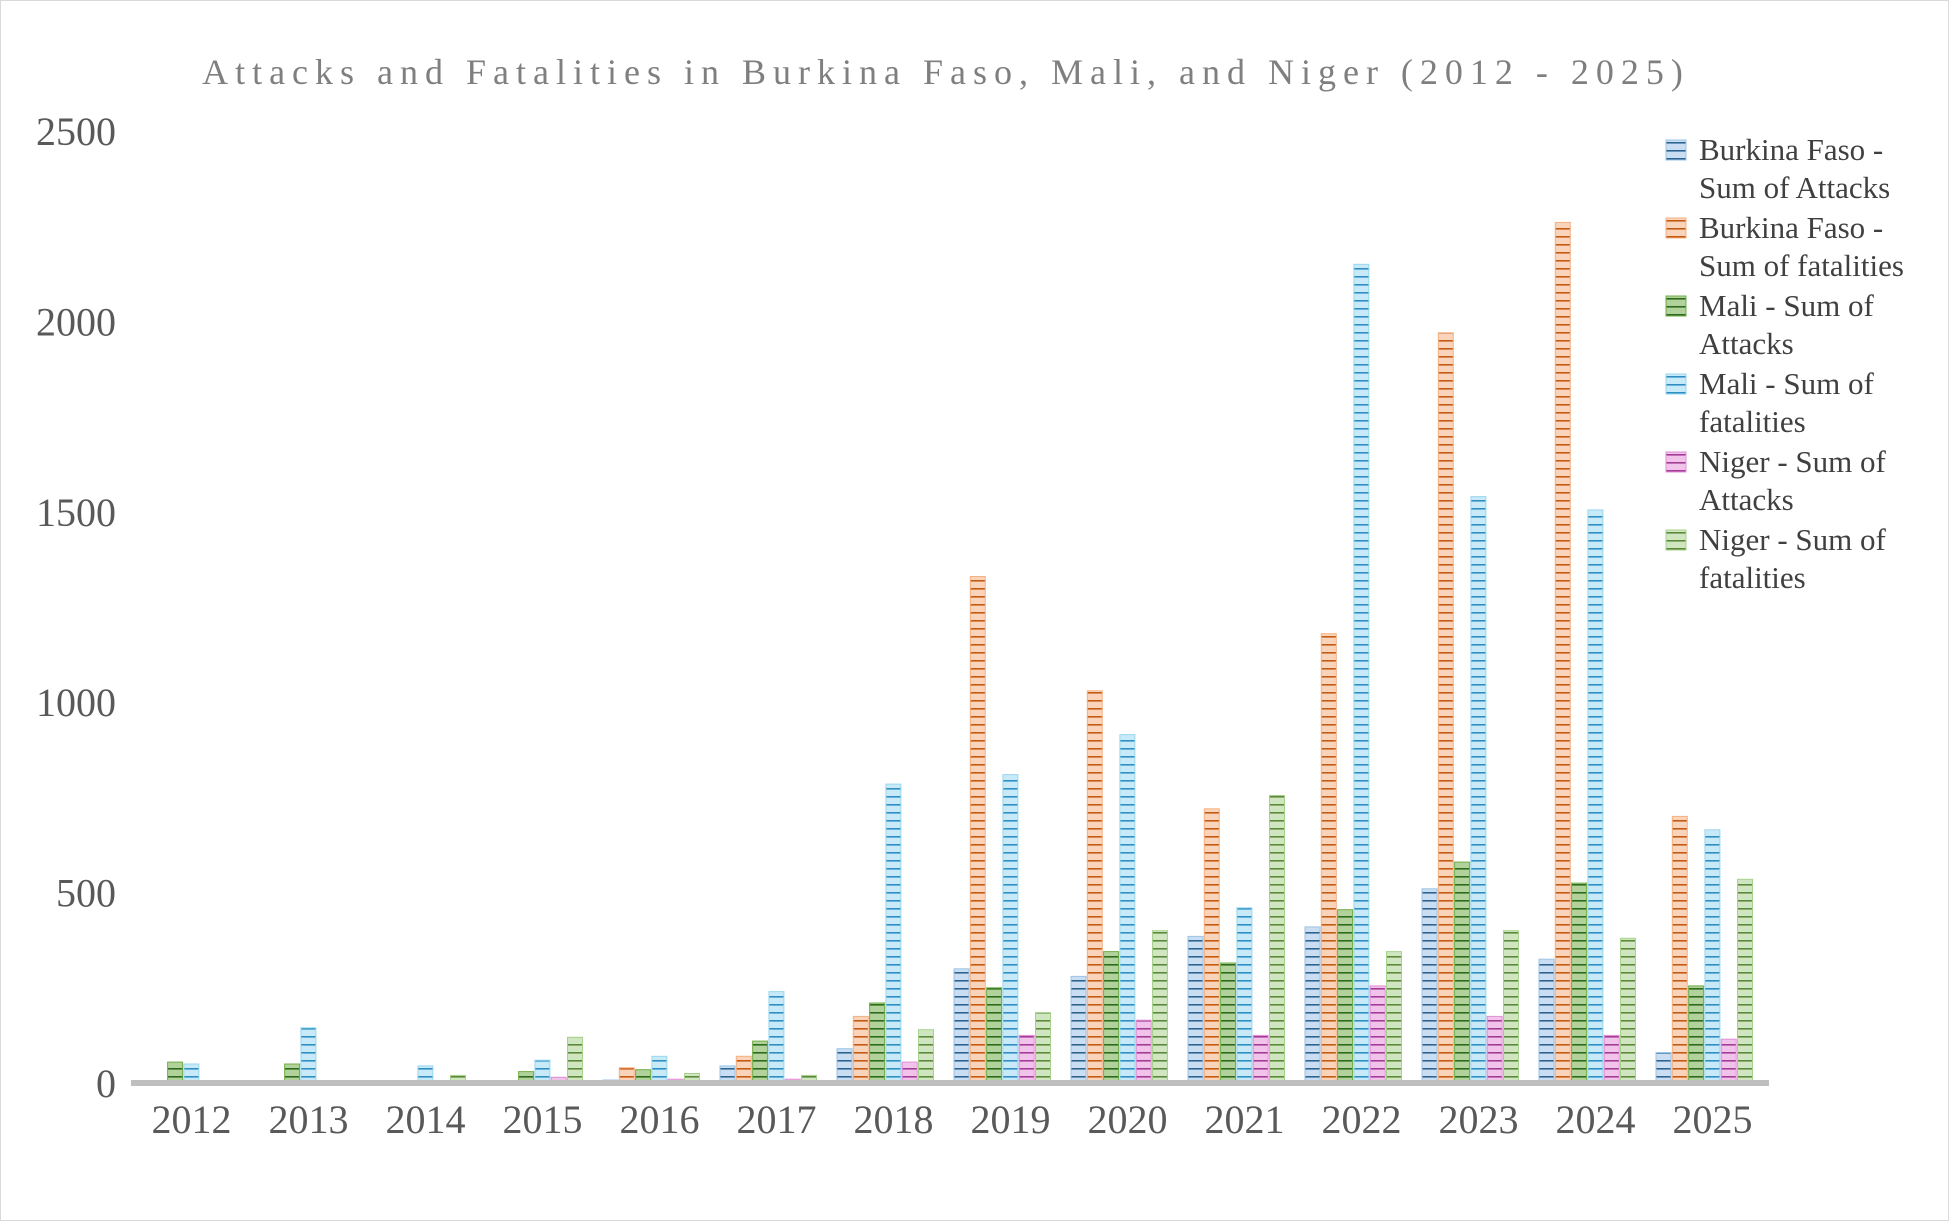 The image size is (1949, 1222). Describe the element at coordinates (192, 1119) in the screenshot. I see `x-tick-label: 2012` at that location.